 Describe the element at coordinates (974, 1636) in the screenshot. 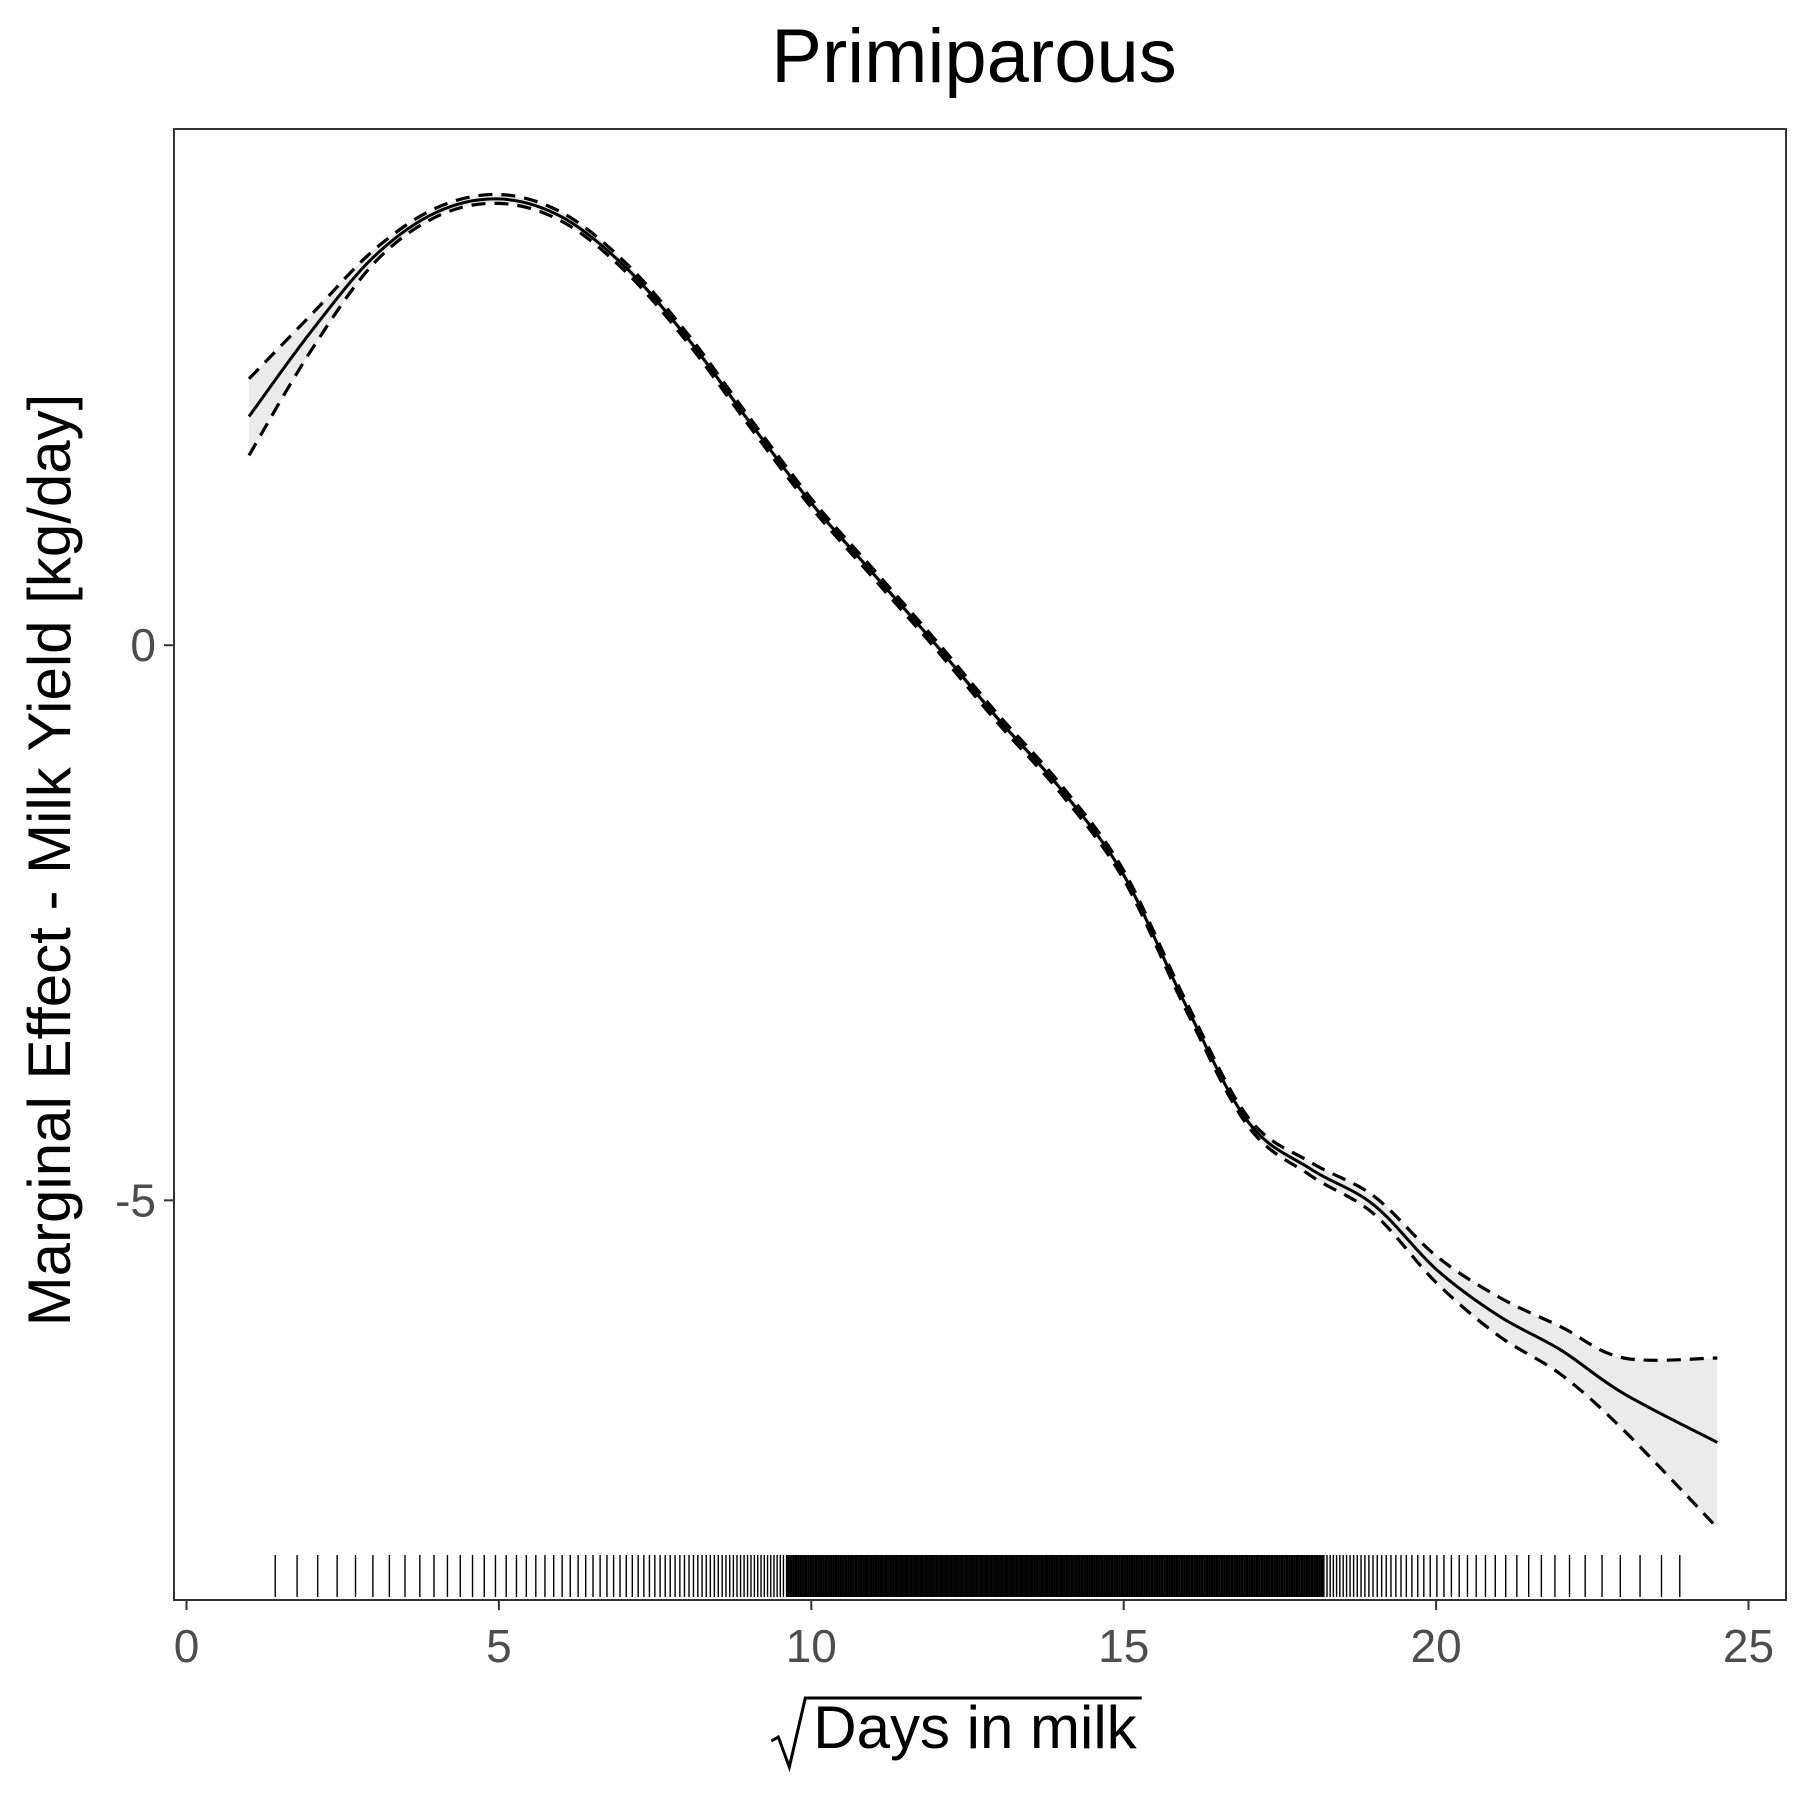

I see `x-axis: 0 5 10 15 20 25` at that location.